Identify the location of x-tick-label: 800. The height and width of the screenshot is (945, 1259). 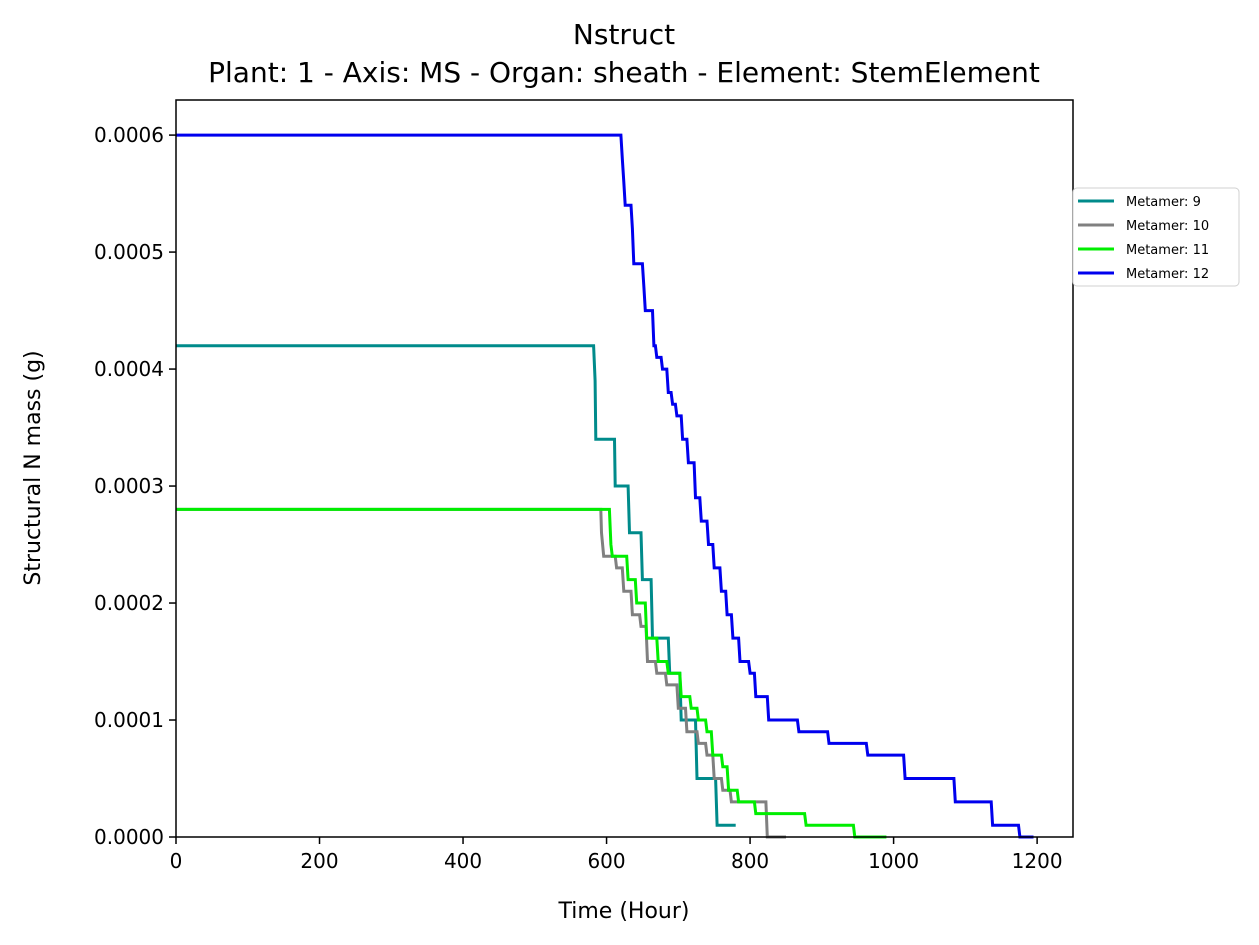
(750, 861).